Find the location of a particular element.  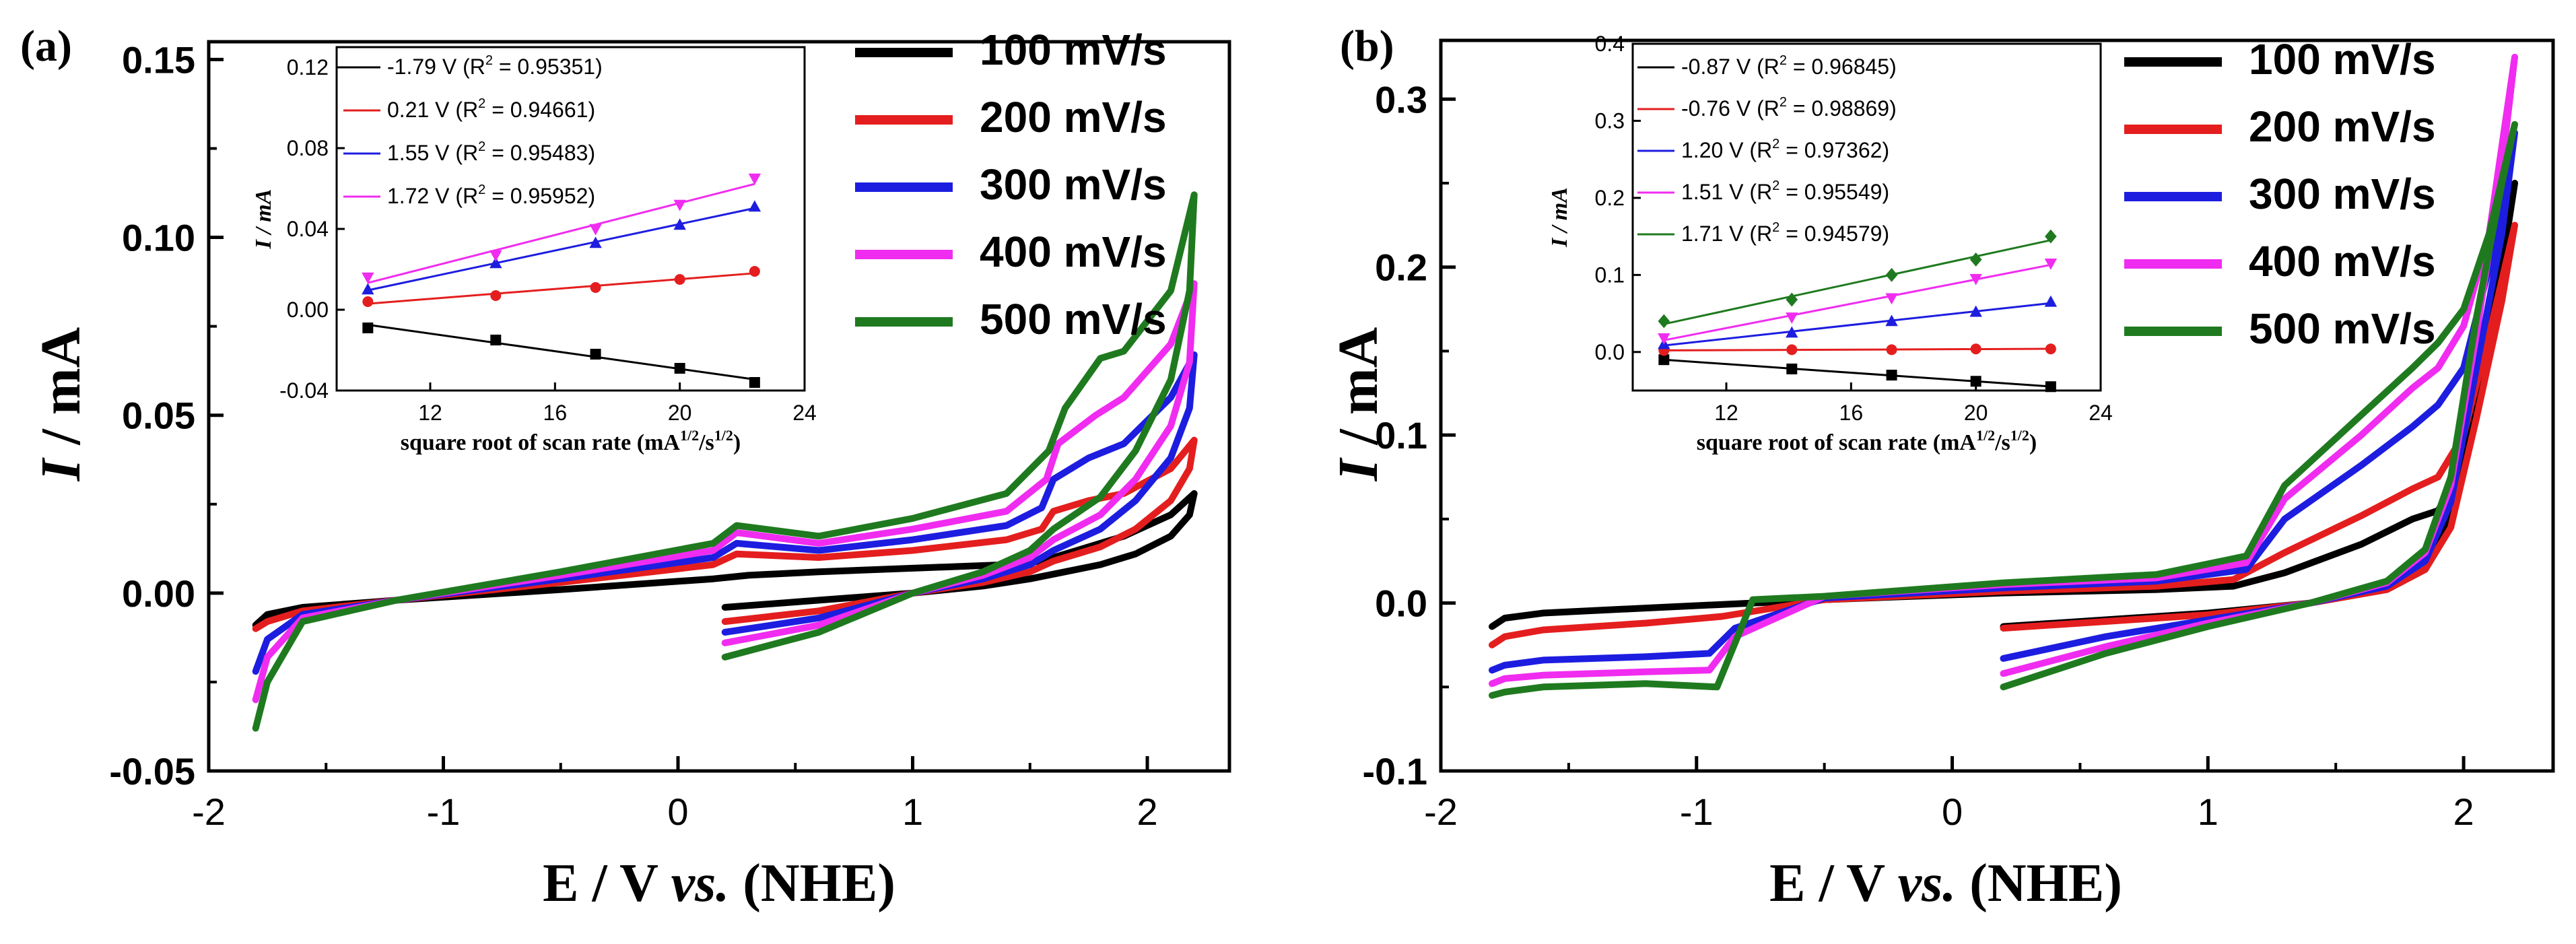

inset-x-label: square root of scan rate (mA1/2/s1/2) is located at coordinates (1867, 441).